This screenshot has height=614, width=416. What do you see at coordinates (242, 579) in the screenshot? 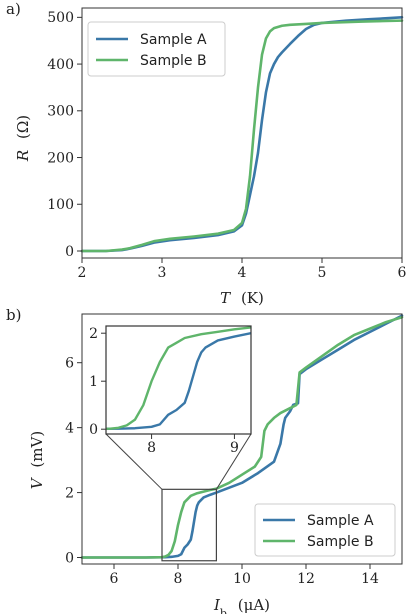
I see `panel-b-xtick-label: 10` at bounding box center [242, 579].